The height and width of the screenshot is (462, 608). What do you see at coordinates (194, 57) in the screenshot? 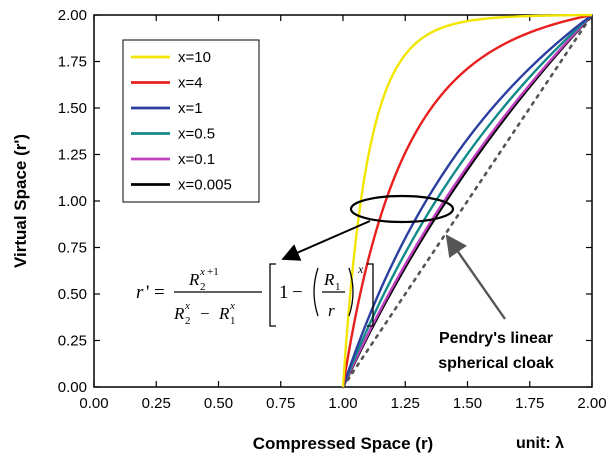
I see `legend-label: x=10` at bounding box center [194, 57].